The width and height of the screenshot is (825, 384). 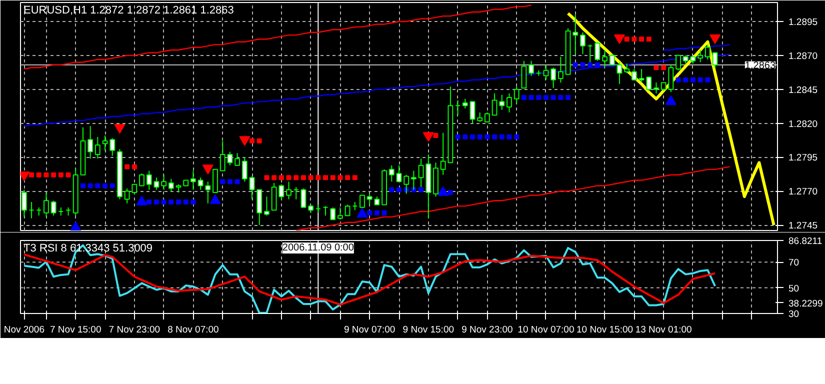 I want to click on x-tick-label: 13 Nov 01:00, so click(x=663, y=330).